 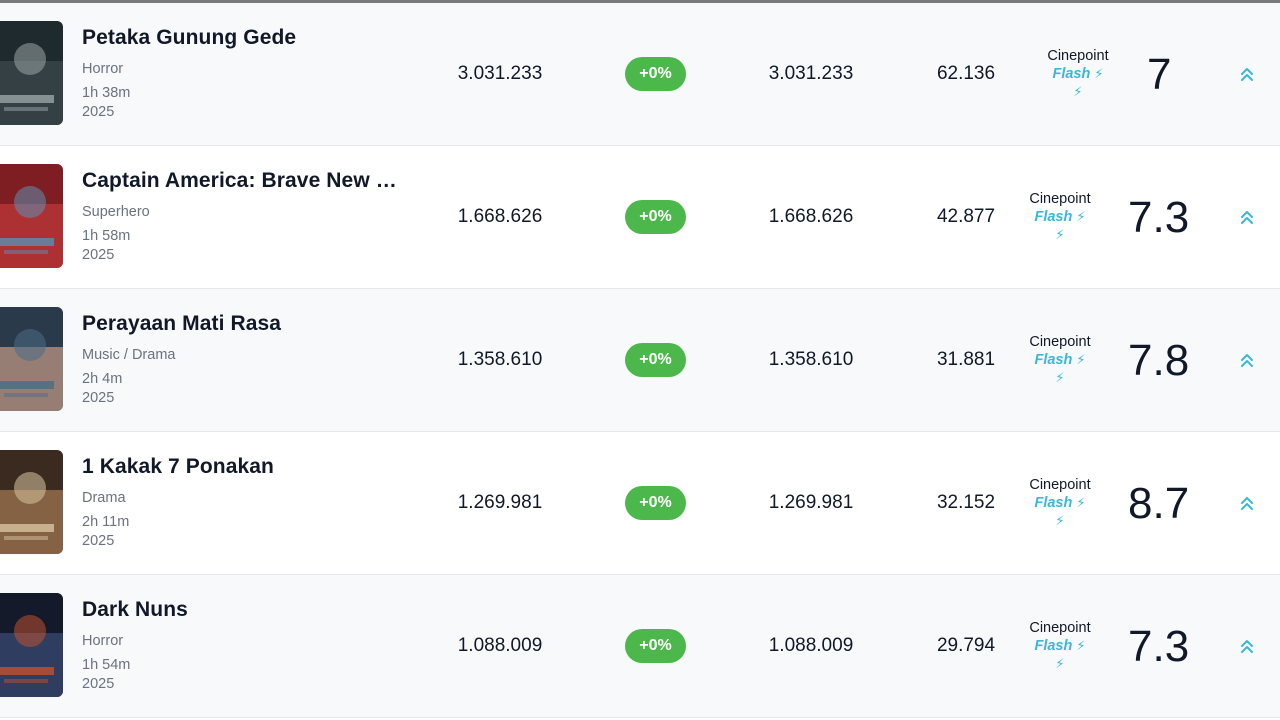 I want to click on movie-genre: Music / Drama, so click(x=129, y=355).